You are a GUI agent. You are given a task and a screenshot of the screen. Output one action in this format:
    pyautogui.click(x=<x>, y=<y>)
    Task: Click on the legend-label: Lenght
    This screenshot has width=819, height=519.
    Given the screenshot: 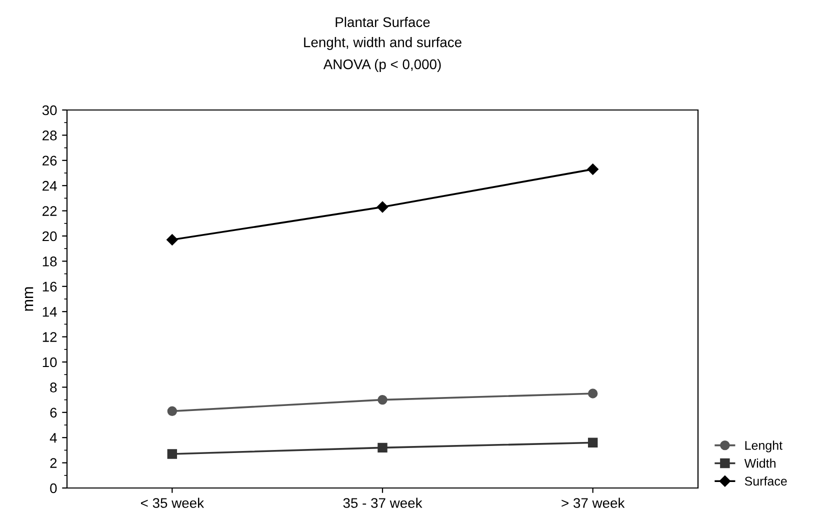 What is the action you would take?
    pyautogui.click(x=763, y=446)
    